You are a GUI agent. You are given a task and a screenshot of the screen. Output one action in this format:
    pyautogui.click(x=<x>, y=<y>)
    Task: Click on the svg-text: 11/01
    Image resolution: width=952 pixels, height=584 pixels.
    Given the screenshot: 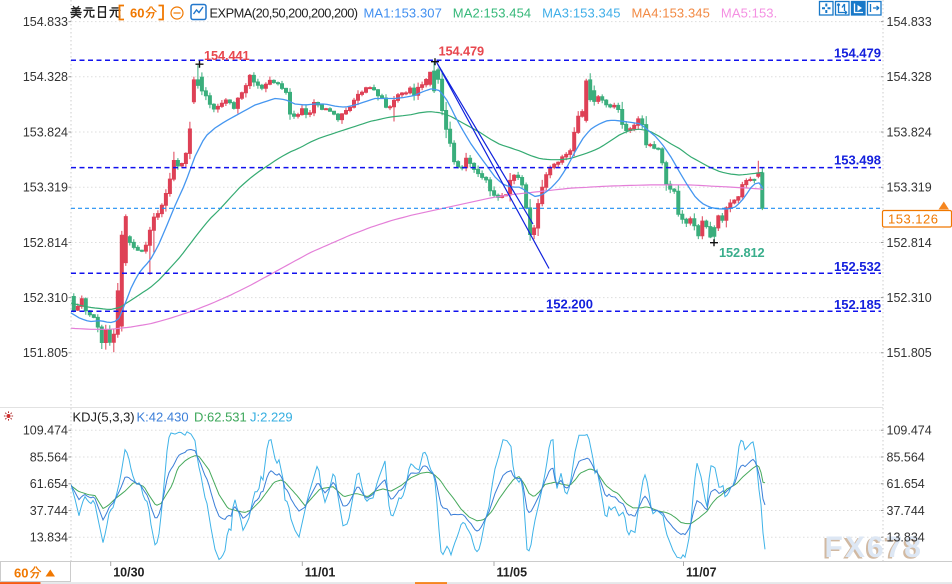 What is the action you would take?
    pyautogui.click(x=320, y=573)
    